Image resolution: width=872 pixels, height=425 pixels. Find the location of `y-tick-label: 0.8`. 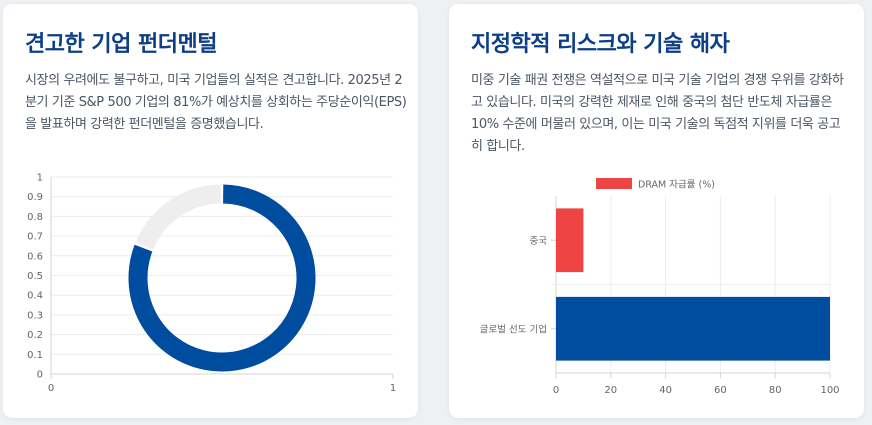

y-tick-label: 0.8 is located at coordinates (35, 217).